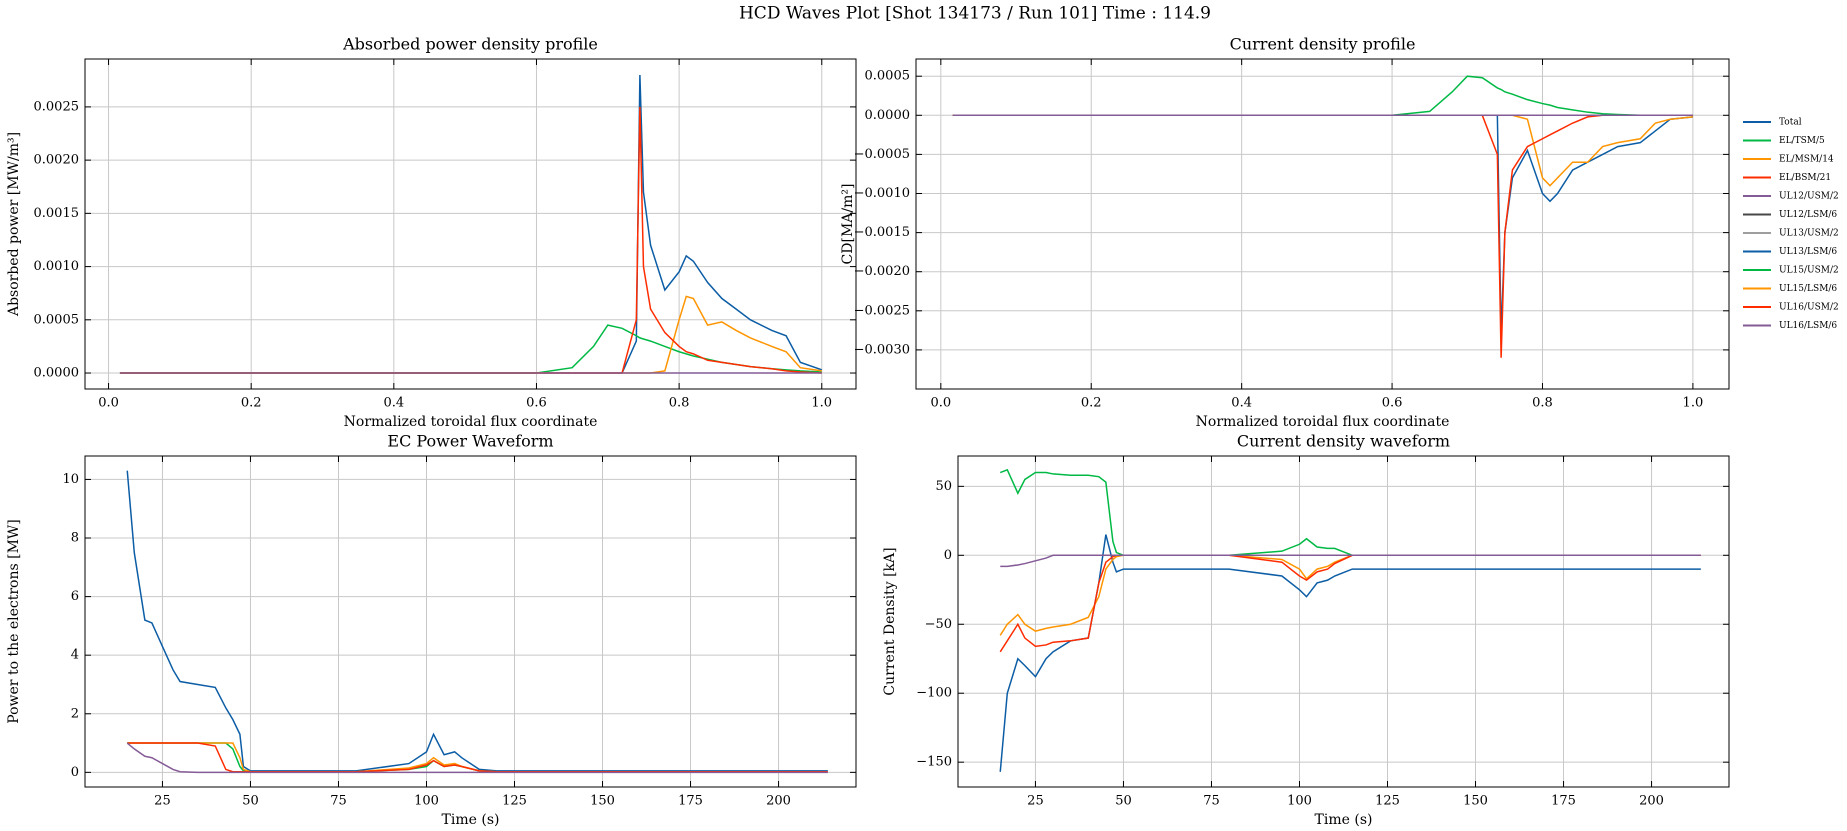  Describe the element at coordinates (70, 479) in the screenshot. I see `y-tick-label: 10` at that location.